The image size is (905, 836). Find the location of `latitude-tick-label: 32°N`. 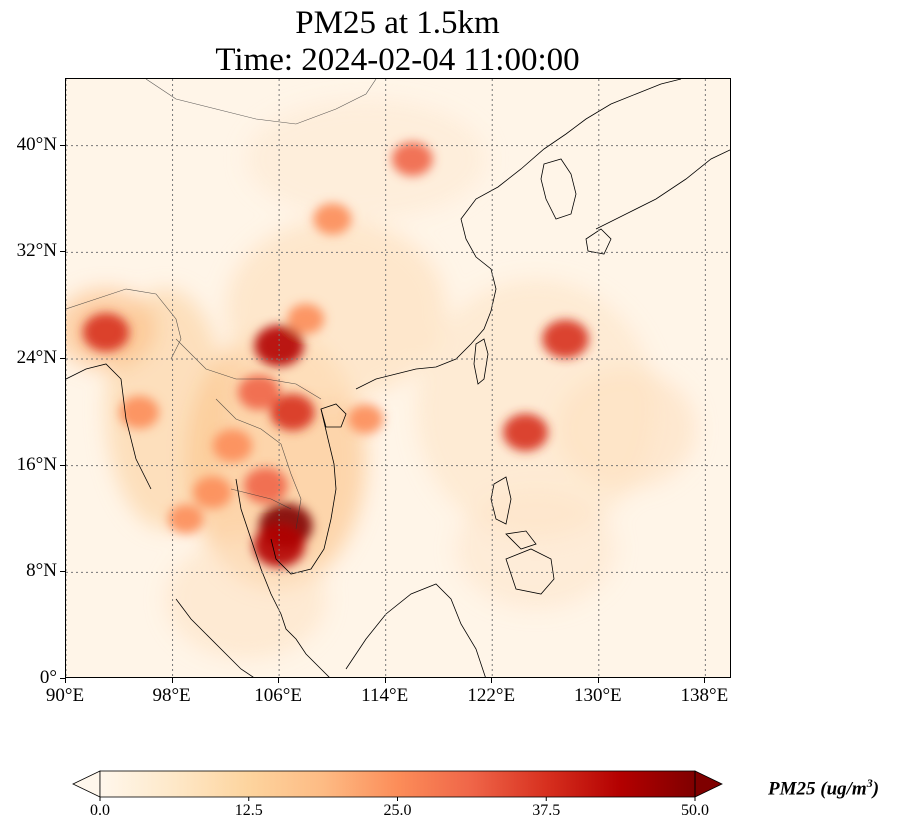

latitude-tick-label: 32°N is located at coordinates (36, 251).